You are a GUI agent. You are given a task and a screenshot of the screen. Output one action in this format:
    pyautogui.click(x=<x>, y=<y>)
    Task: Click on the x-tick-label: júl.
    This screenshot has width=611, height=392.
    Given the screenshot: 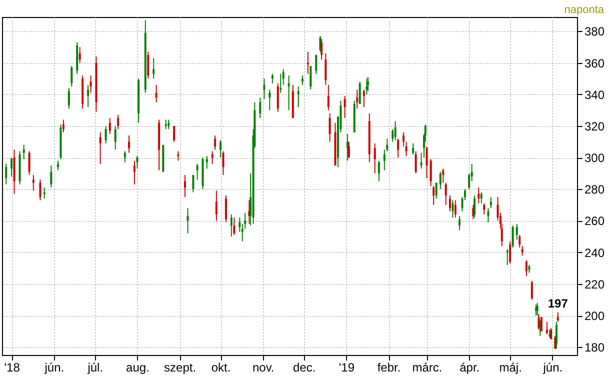 What is the action you would take?
    pyautogui.click(x=95, y=367)
    